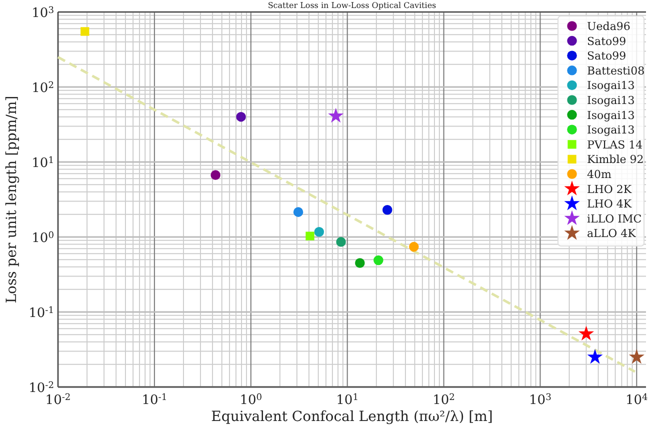 Image resolution: width=649 pixels, height=429 pixels. What do you see at coordinates (540, 400) in the screenshot?
I see `x-tick-label: 10$^{3}$` at bounding box center [540, 400].